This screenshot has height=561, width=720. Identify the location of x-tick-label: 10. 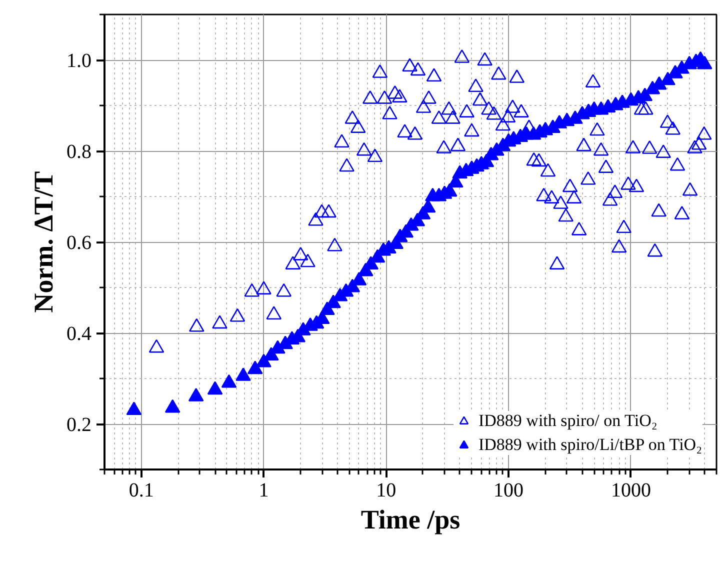
(386, 491).